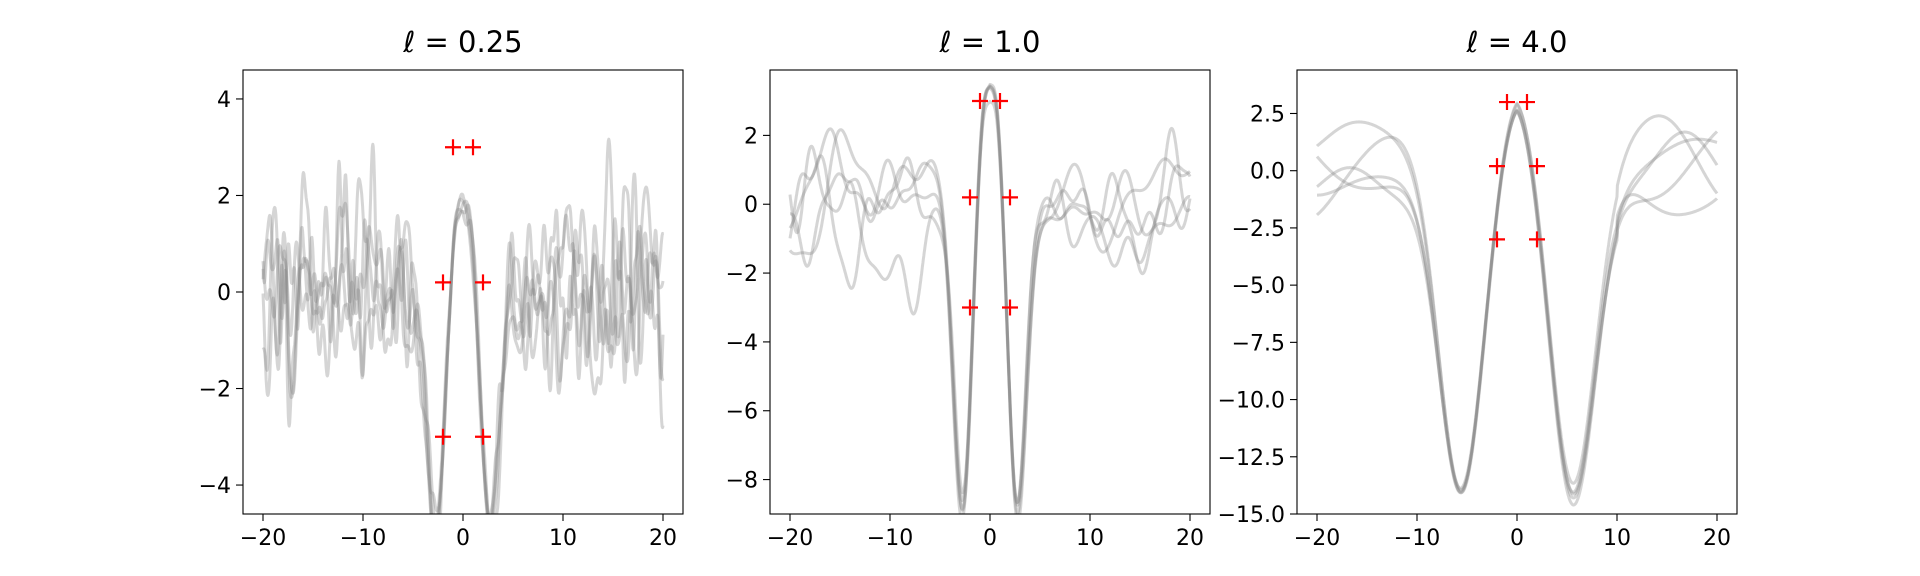 The width and height of the screenshot is (1920, 576). I want to click on y-tick-label: −2.5, so click(1258, 229).